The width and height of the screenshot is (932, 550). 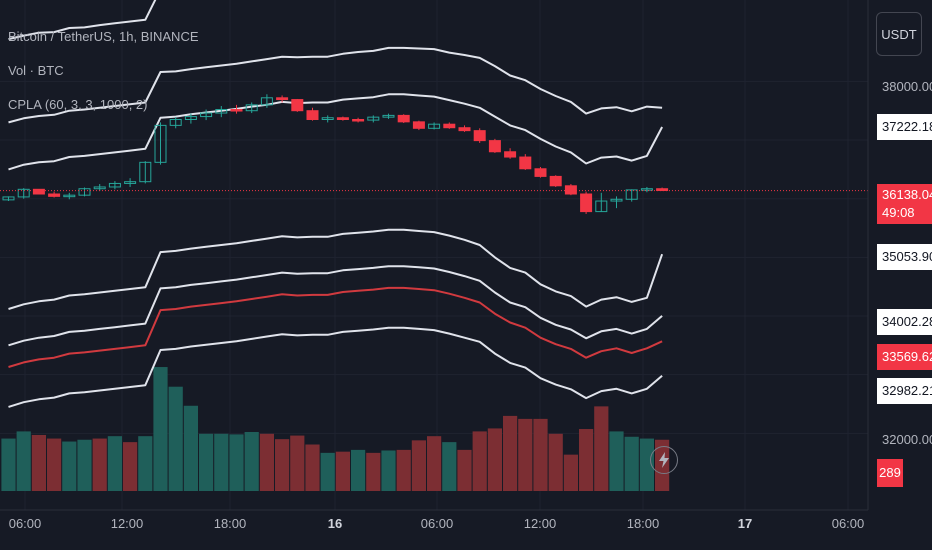 I want to click on time-axis: 06:00 12:00 18:00 16 06:00 12:00 18:00 17 06:00, so click(x=437, y=523).